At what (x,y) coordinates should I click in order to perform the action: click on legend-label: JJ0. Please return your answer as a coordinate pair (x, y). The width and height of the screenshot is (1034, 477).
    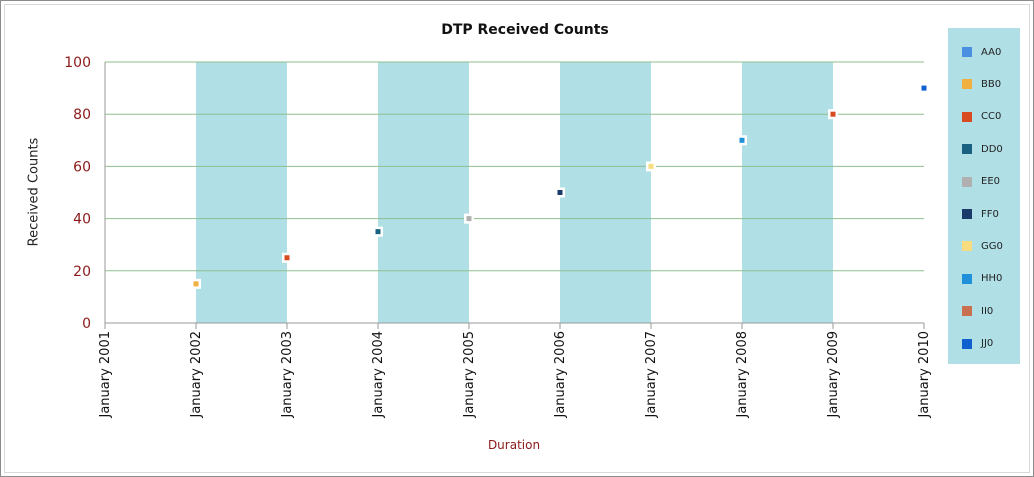
    Looking at the image, I should click on (987, 344).